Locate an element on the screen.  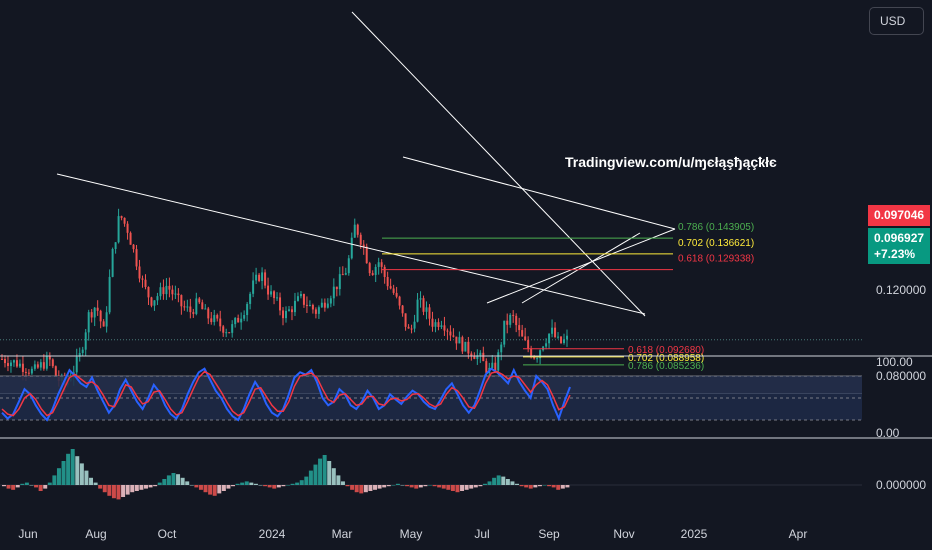
currency-button: USD is located at coordinates (896, 21).